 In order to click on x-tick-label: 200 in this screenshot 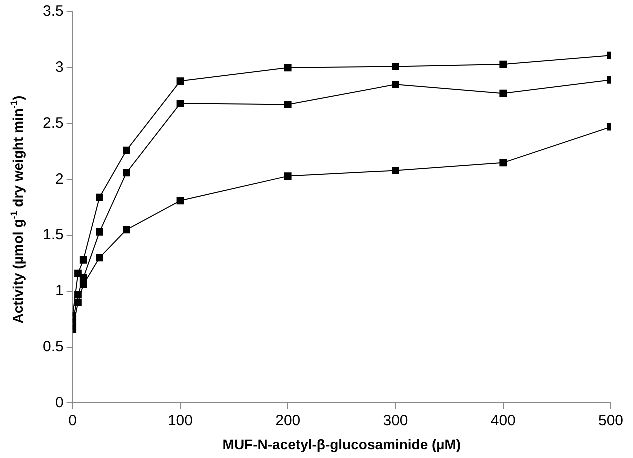, I will do `click(288, 421)`.